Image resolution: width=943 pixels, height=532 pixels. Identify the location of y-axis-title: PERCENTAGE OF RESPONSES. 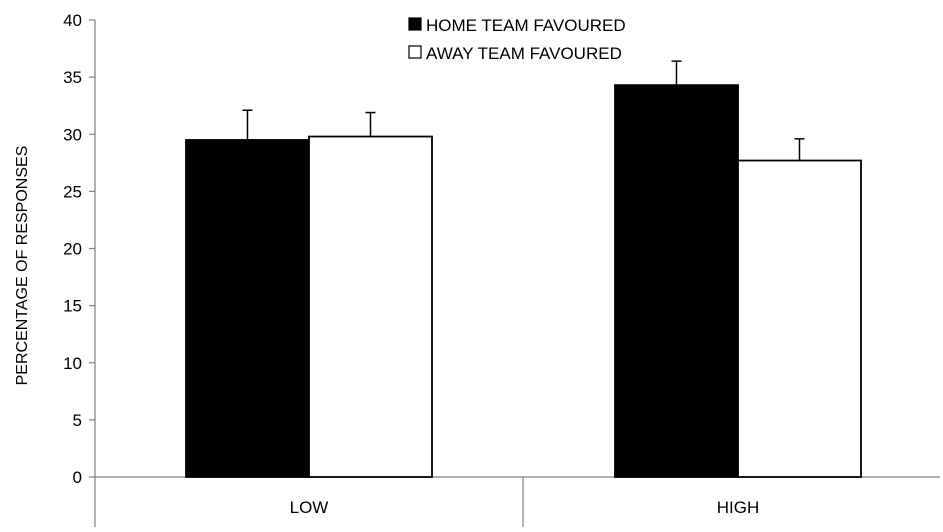
(22, 266).